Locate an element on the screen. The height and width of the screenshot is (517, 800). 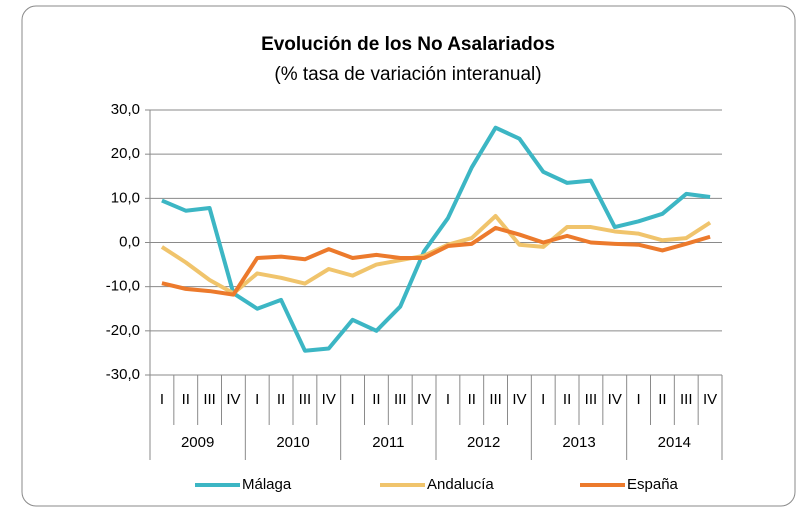
year-label: 2014 is located at coordinates (674, 442).